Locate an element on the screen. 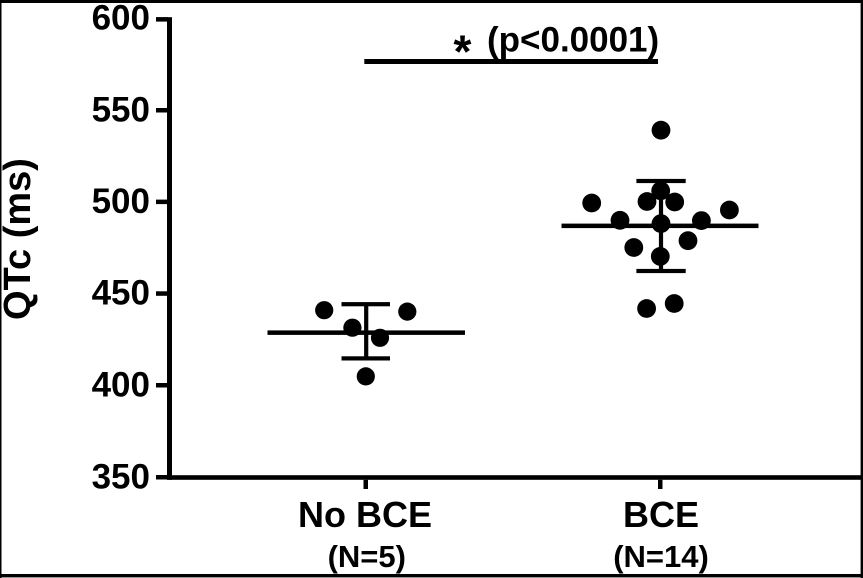  svg-text: 350 is located at coordinates (121, 476).